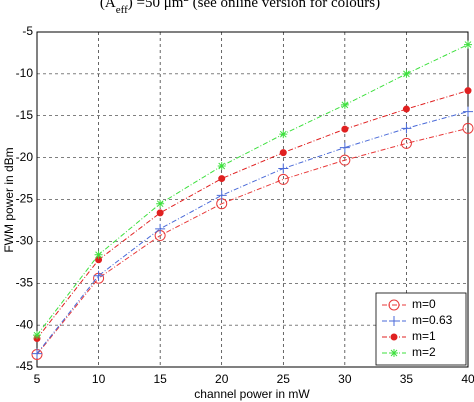  I want to click on y-tick-label: -45, so click(25, 366).